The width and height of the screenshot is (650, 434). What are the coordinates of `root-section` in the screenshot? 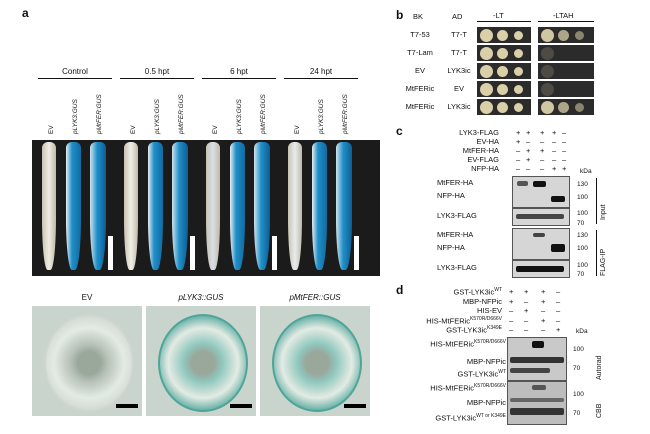 It's located at (201, 361).